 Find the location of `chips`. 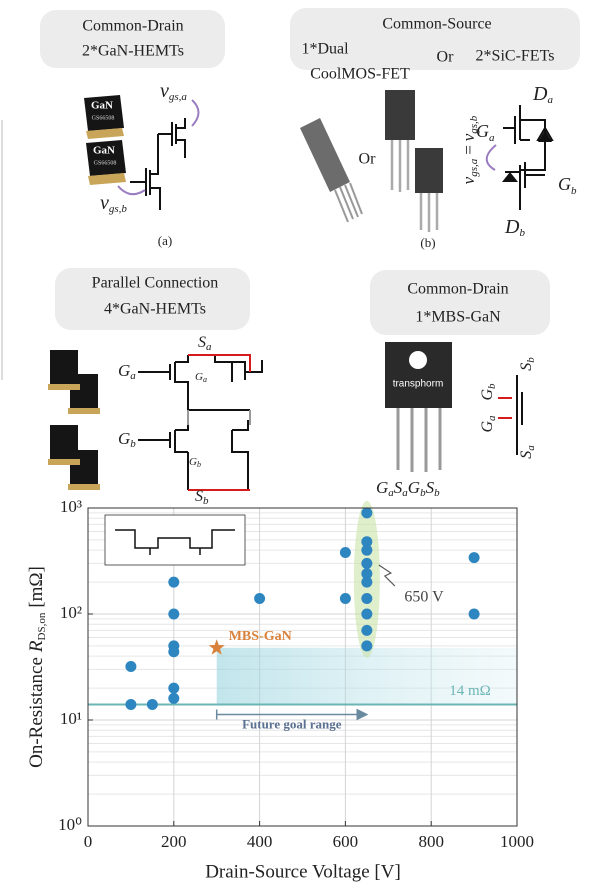

chips is located at coordinates (74, 420).